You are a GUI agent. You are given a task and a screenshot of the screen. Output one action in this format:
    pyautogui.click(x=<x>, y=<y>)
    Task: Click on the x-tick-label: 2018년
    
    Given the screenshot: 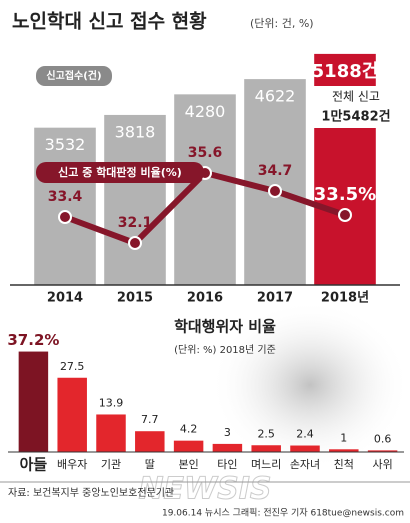 What is the action you would take?
    pyautogui.click(x=345, y=298)
    